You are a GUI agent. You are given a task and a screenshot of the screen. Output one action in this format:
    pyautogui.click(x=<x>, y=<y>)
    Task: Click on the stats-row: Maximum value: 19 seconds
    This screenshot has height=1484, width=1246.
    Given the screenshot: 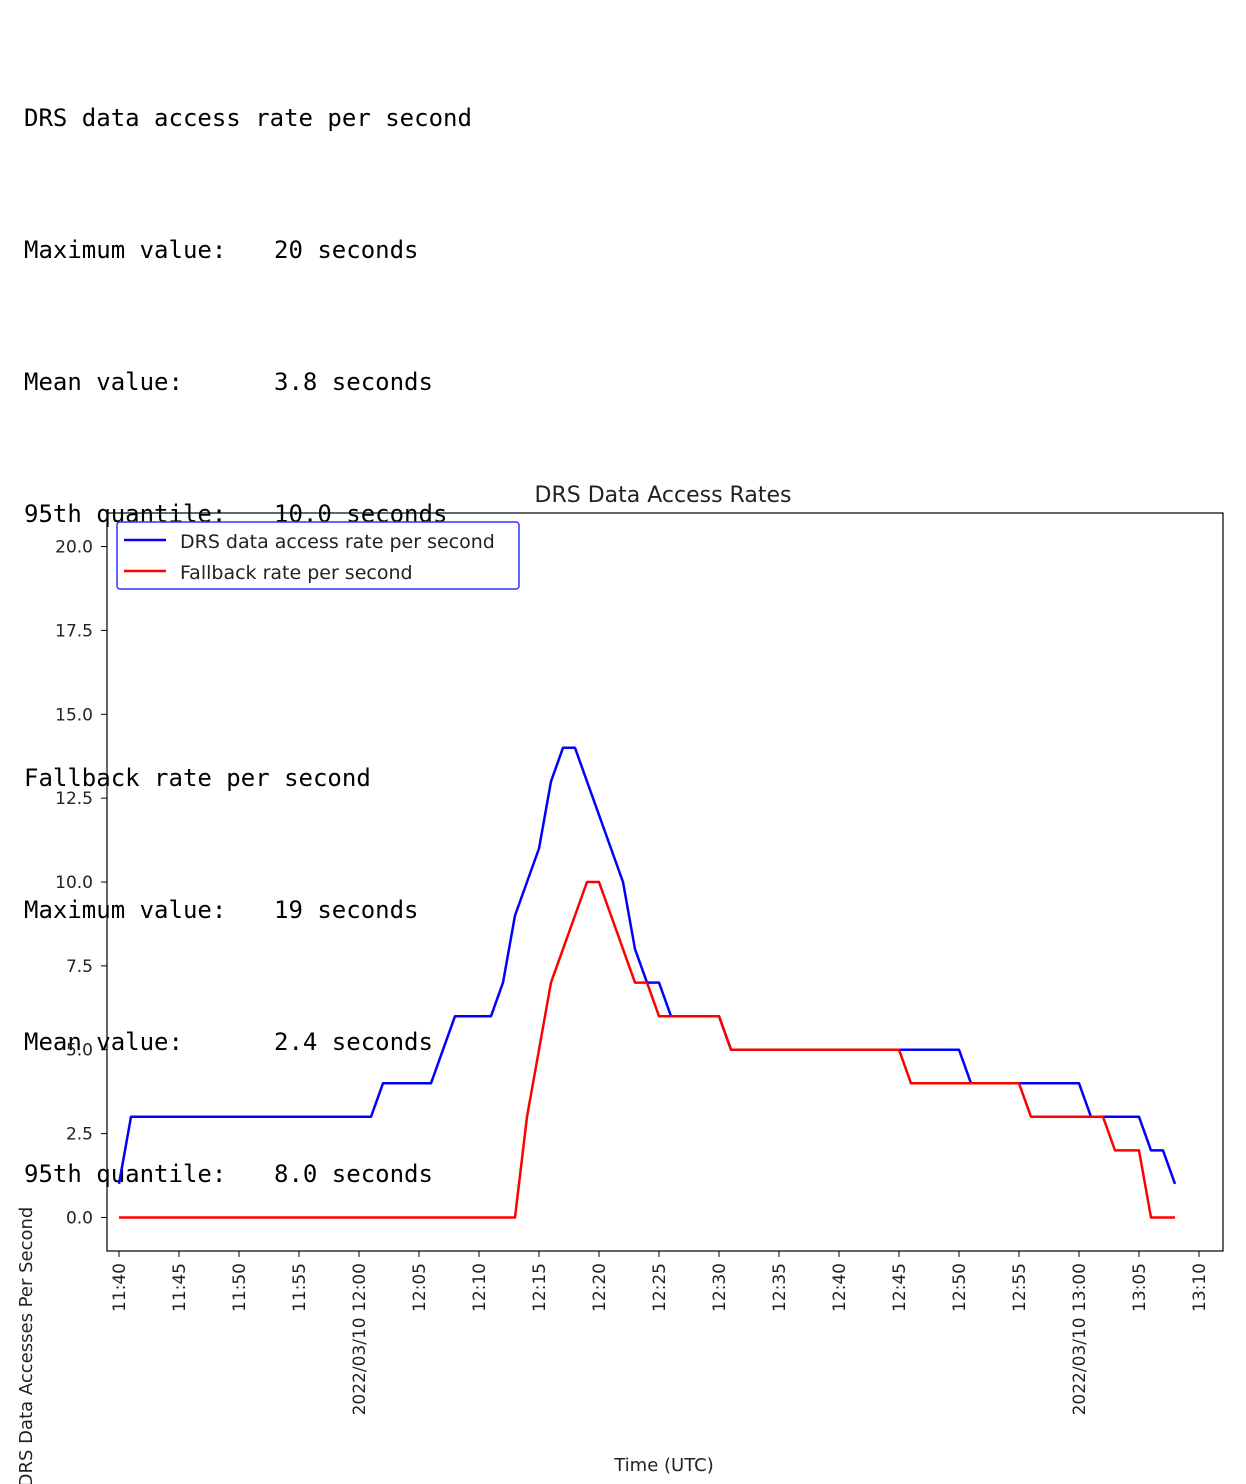 What is the action you would take?
    pyautogui.click(x=248, y=910)
    